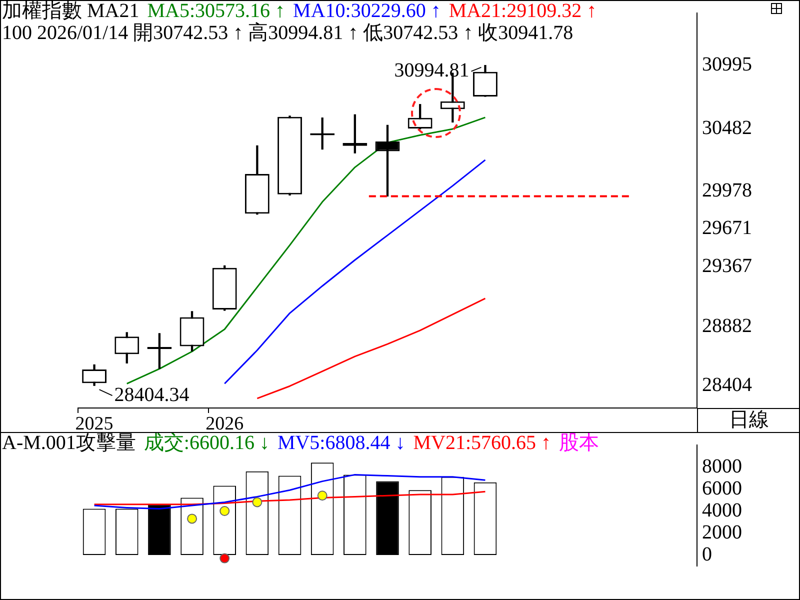  What do you see at coordinates (727, 65) in the screenshot?
I see `y-tick-label: 30995` at bounding box center [727, 65].